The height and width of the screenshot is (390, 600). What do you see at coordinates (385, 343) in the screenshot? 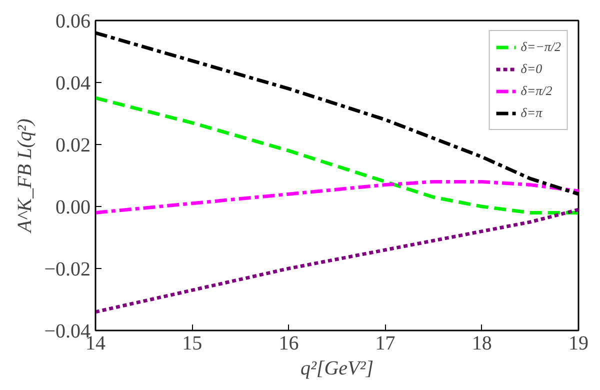
I see `x-tick-label: 17` at bounding box center [385, 343].